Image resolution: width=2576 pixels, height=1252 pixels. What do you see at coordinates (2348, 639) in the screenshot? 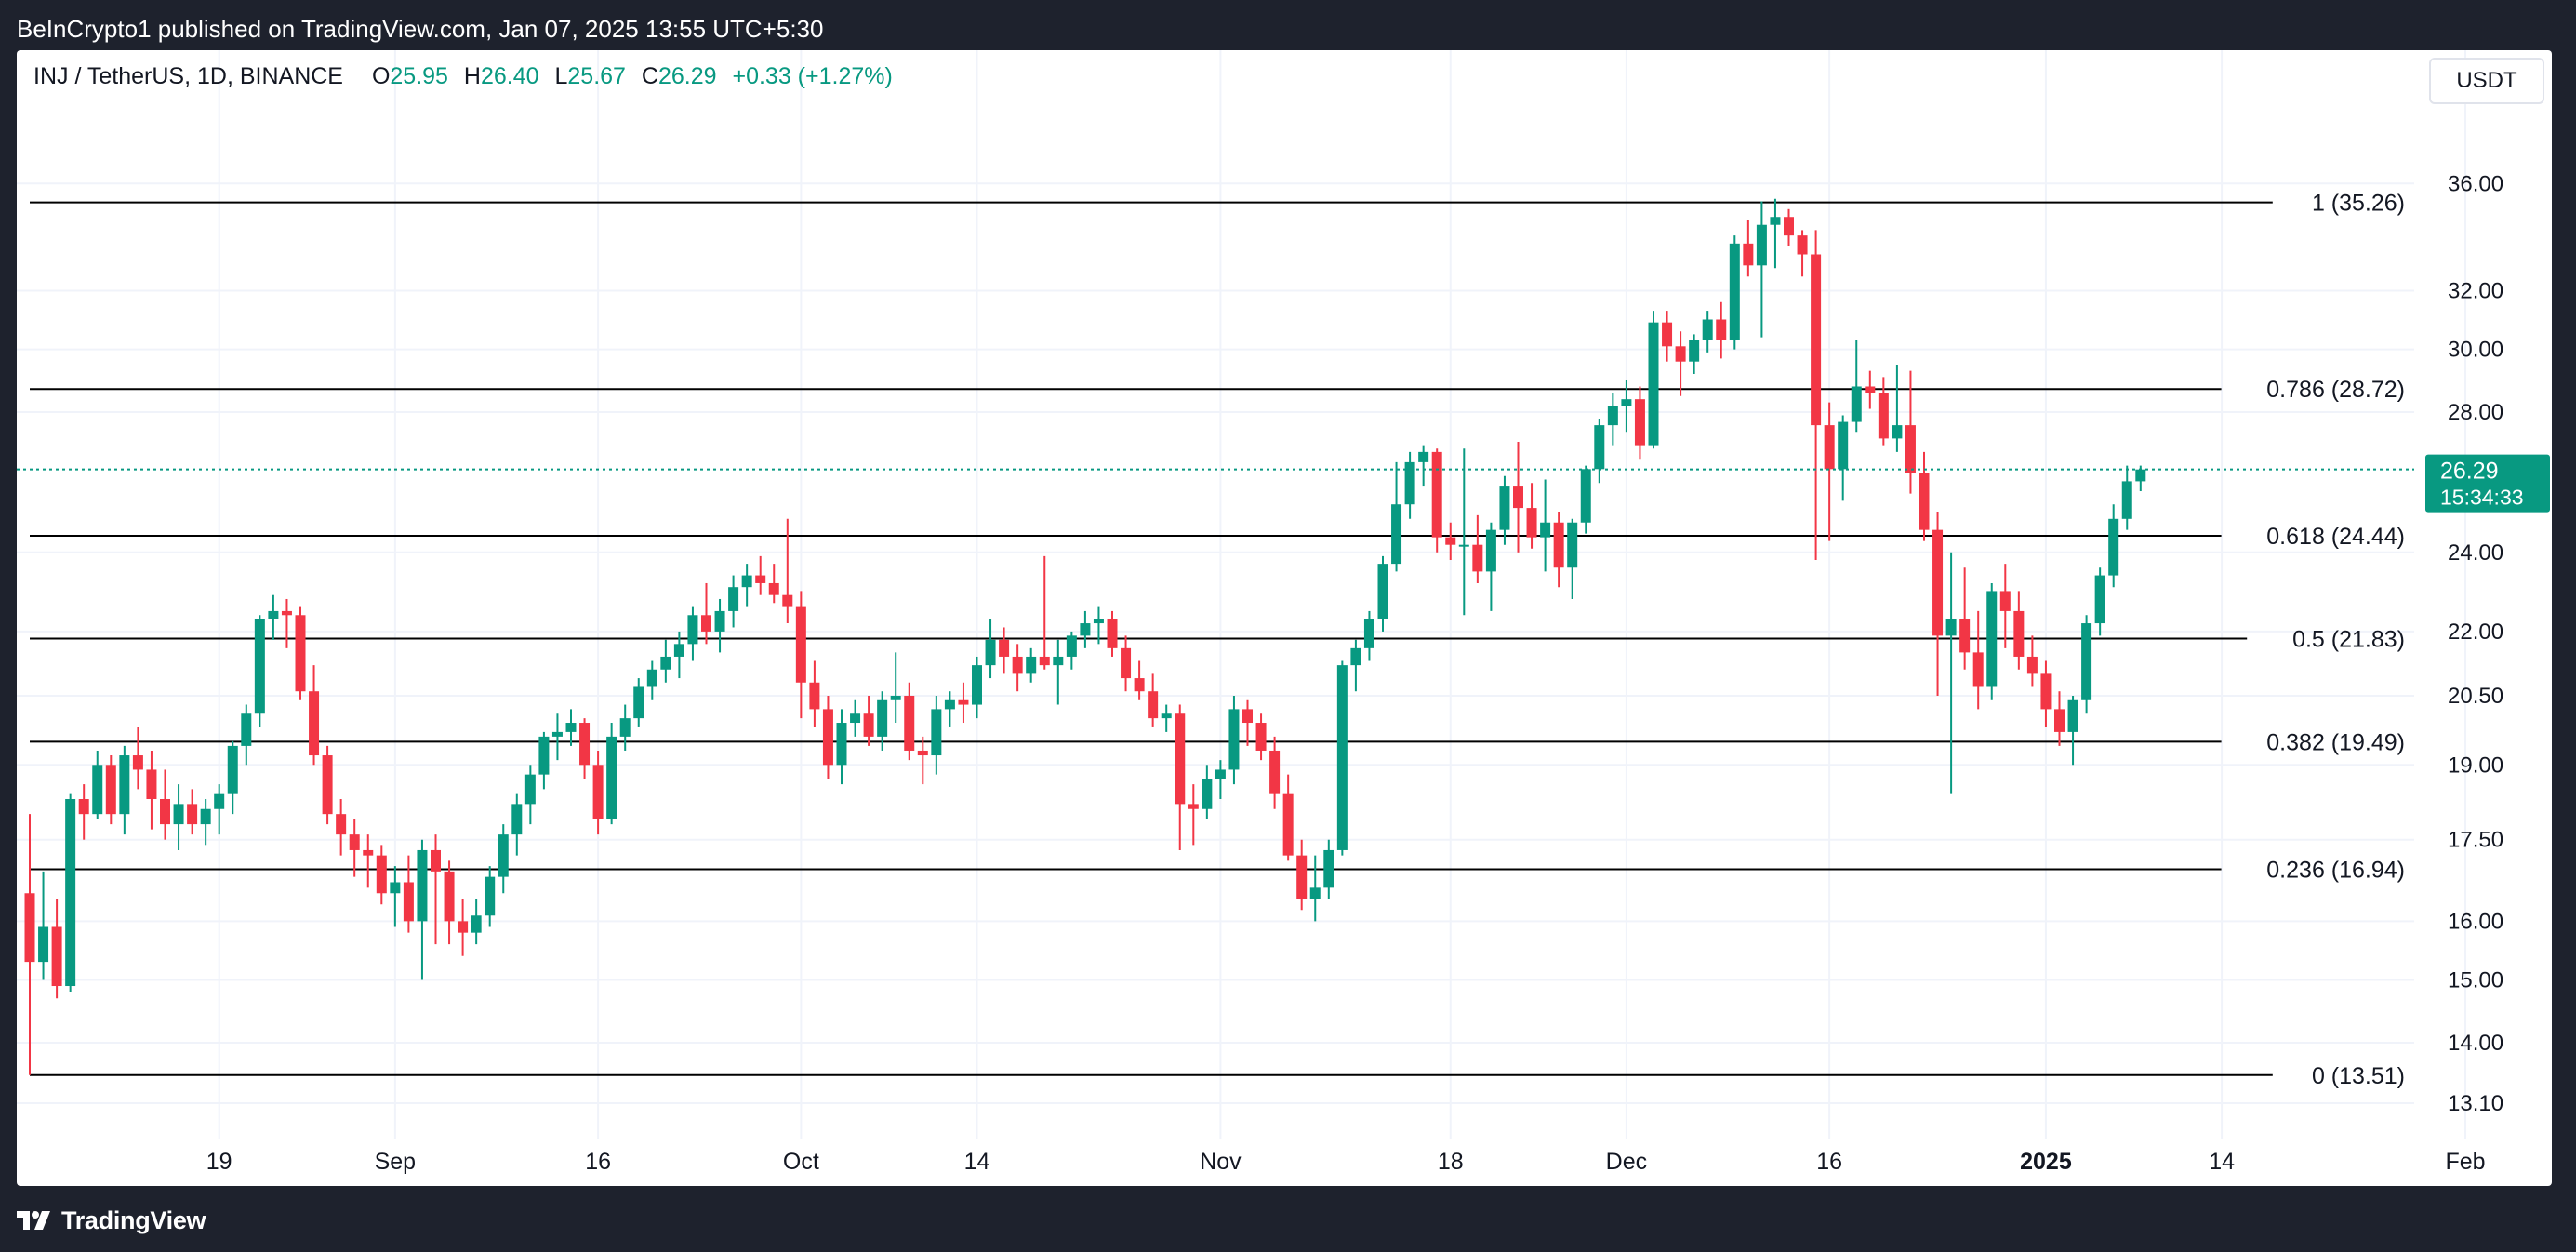
I see `fib-level-label: 0.5 (21.83)` at bounding box center [2348, 639].